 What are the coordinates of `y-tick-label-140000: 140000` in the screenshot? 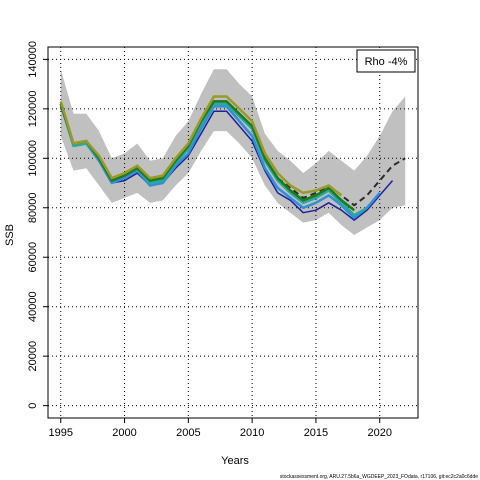 It's located at (33, 59).